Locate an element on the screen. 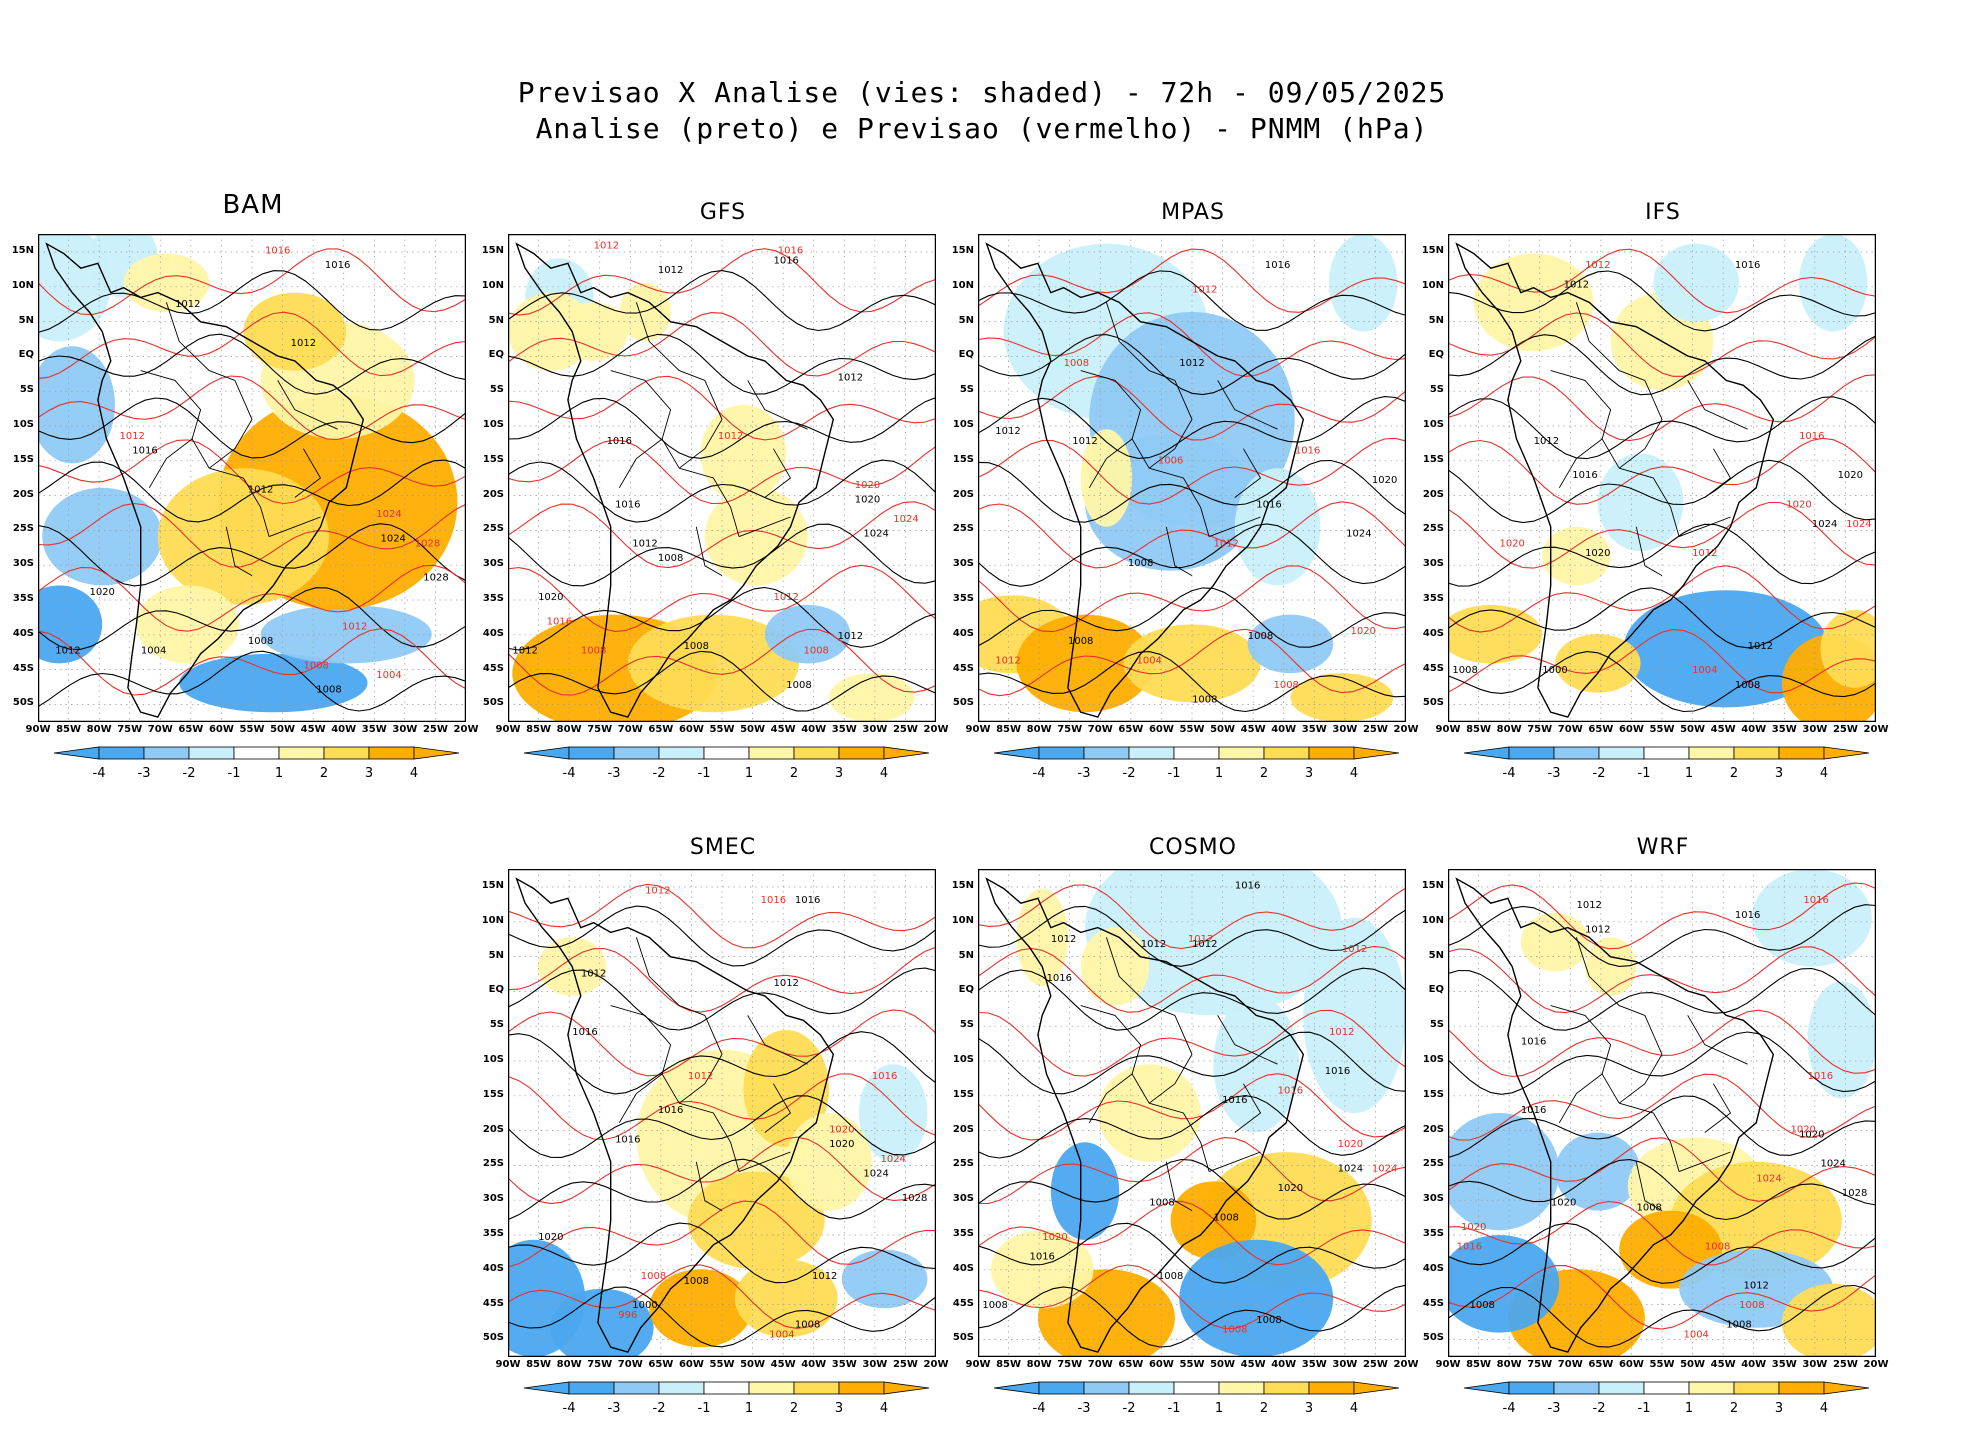  colorbar-label: 3 is located at coordinates (369, 773).